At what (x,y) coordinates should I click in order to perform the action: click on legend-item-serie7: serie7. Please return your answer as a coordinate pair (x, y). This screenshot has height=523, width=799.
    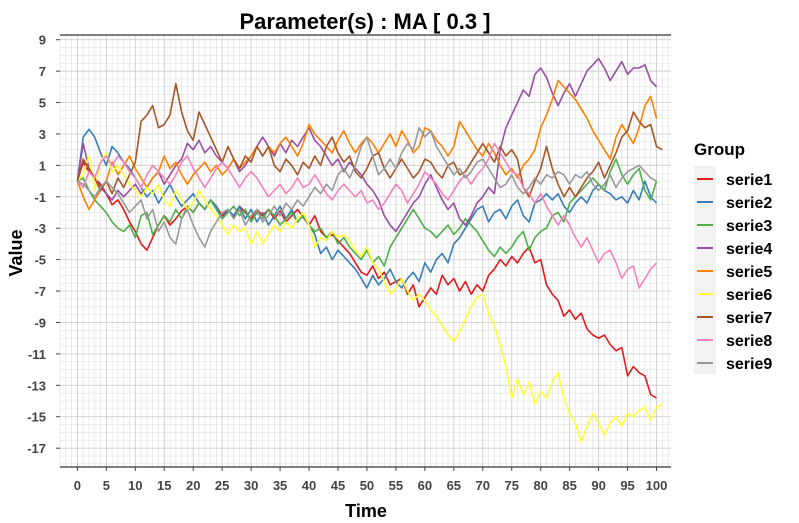
    Looking at the image, I should click on (734, 318).